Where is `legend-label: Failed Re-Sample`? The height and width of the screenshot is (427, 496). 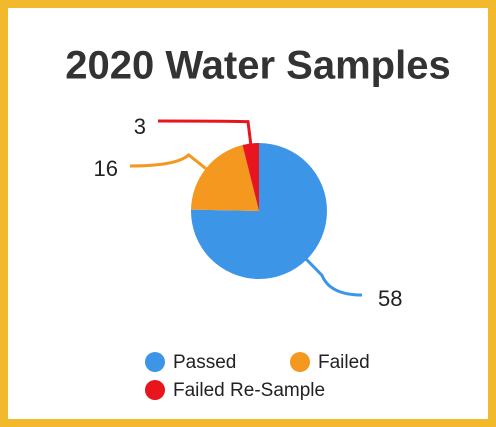 legend-label: Failed Re-Sample is located at coordinates (249, 390).